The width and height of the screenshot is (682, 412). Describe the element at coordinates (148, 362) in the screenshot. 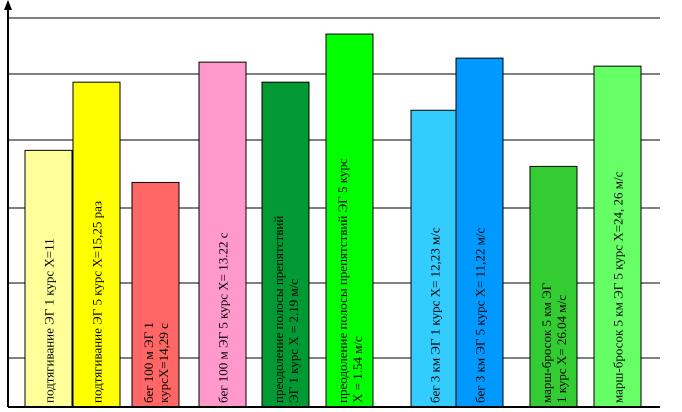

I see `bar-label: бег 100 м ЭГ 1` at that location.